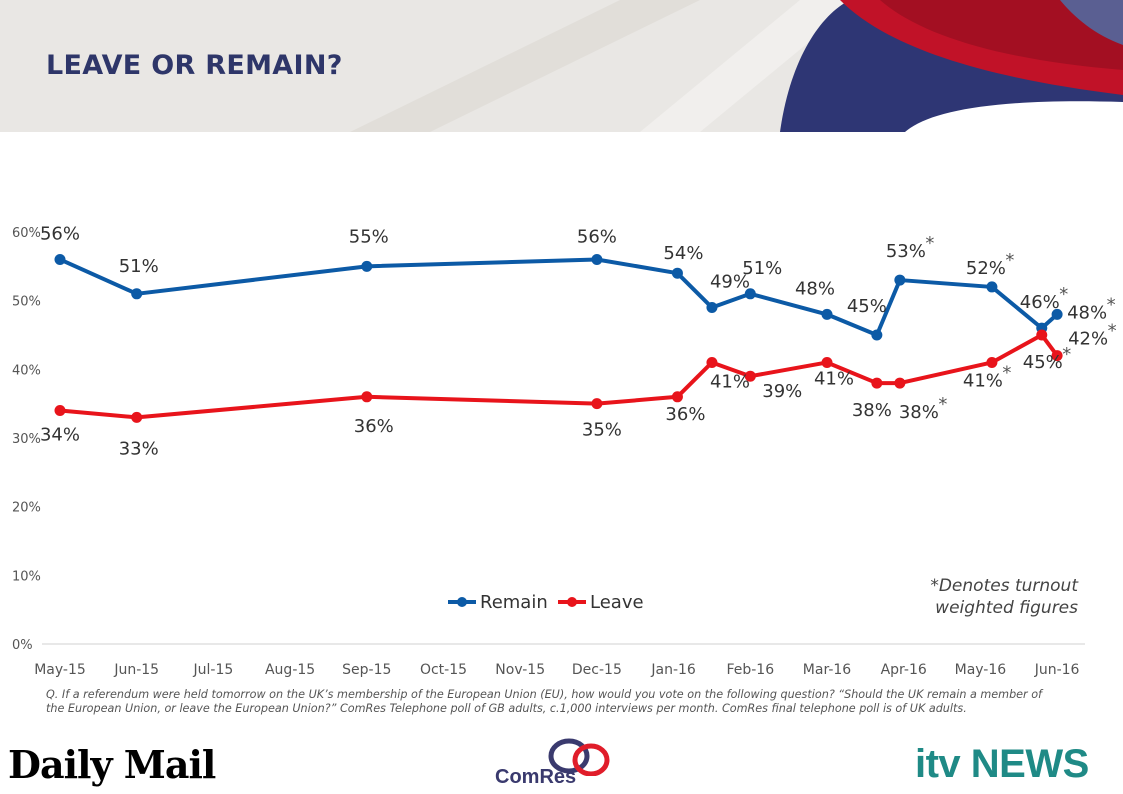 The width and height of the screenshot is (1123, 794). What do you see at coordinates (730, 282) in the screenshot?
I see `data-label-remain: 49%` at bounding box center [730, 282].